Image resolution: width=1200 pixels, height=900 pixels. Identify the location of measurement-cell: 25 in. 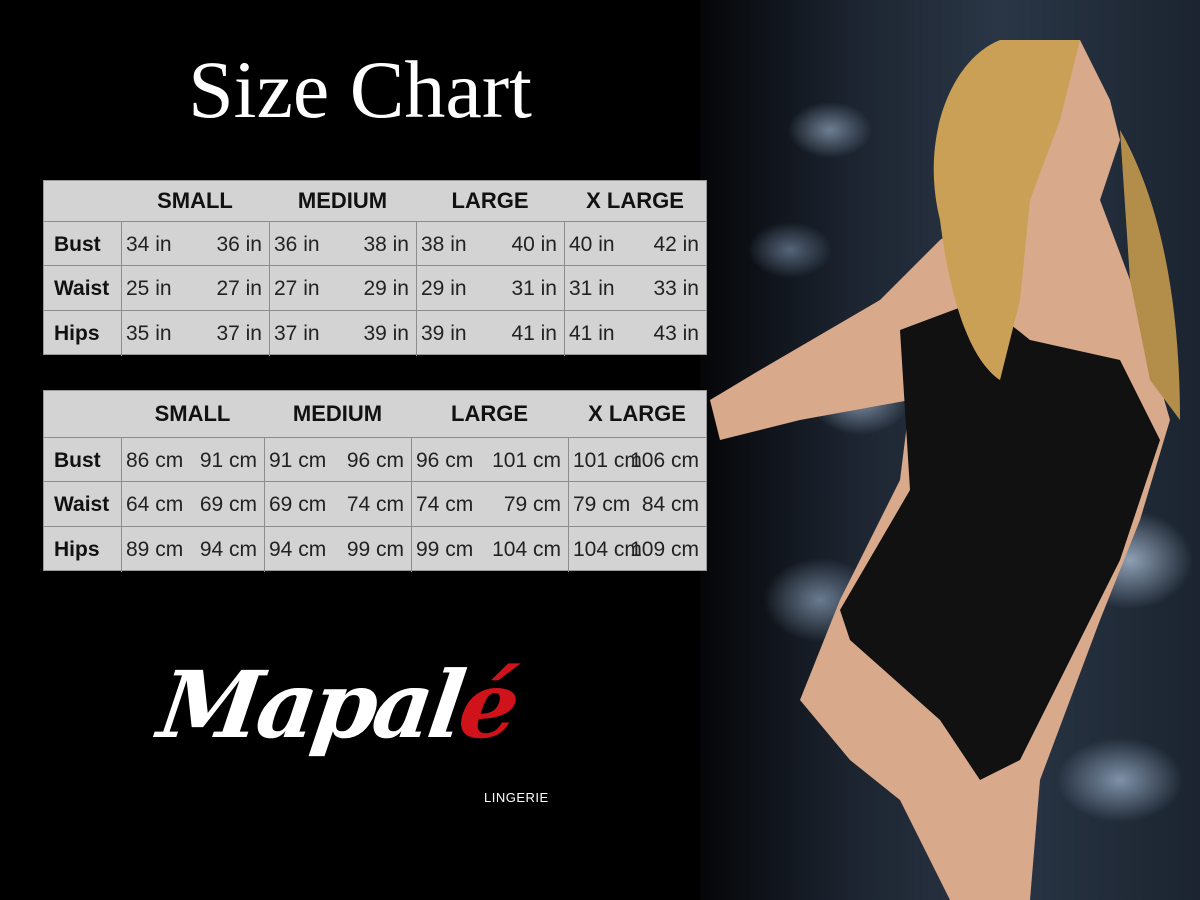
(149, 288).